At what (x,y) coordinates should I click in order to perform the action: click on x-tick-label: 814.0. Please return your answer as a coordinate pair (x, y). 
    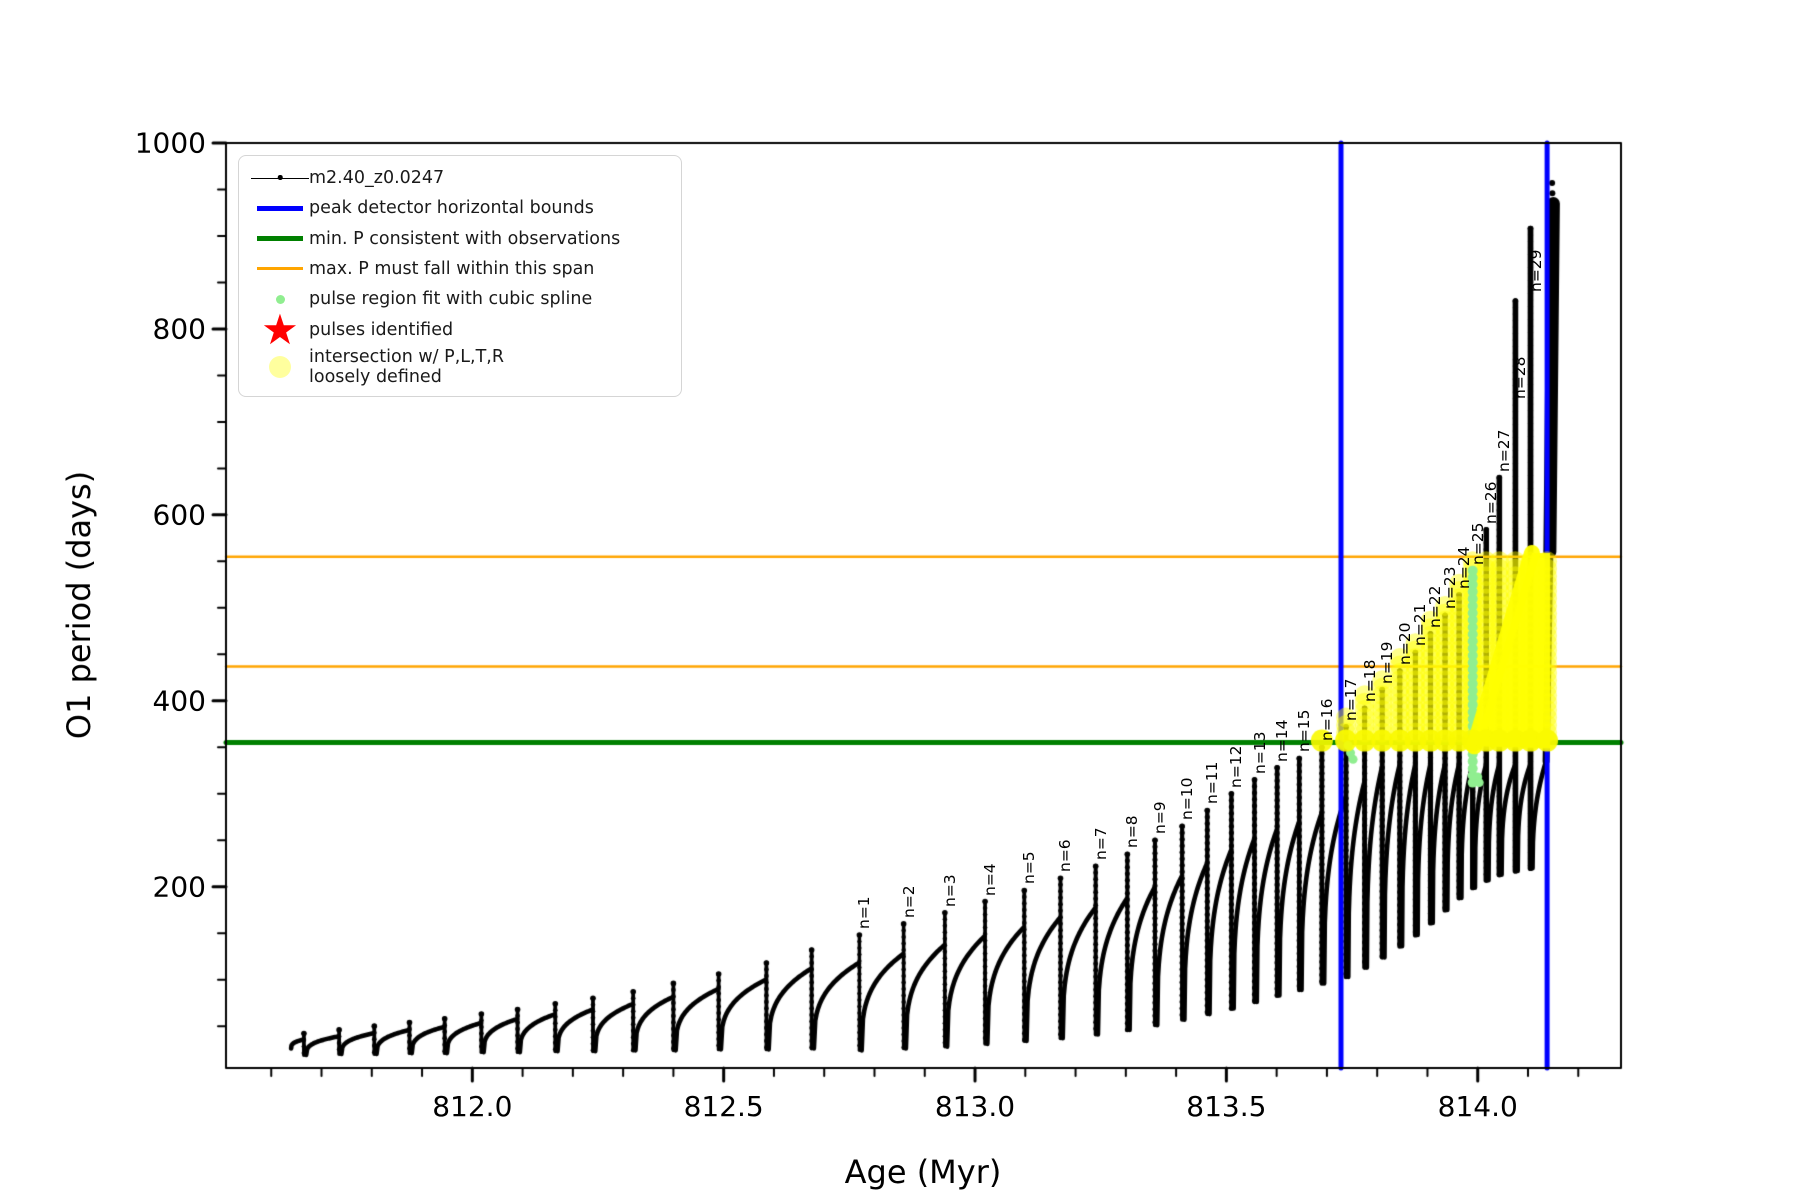
    Looking at the image, I should click on (1477, 1106).